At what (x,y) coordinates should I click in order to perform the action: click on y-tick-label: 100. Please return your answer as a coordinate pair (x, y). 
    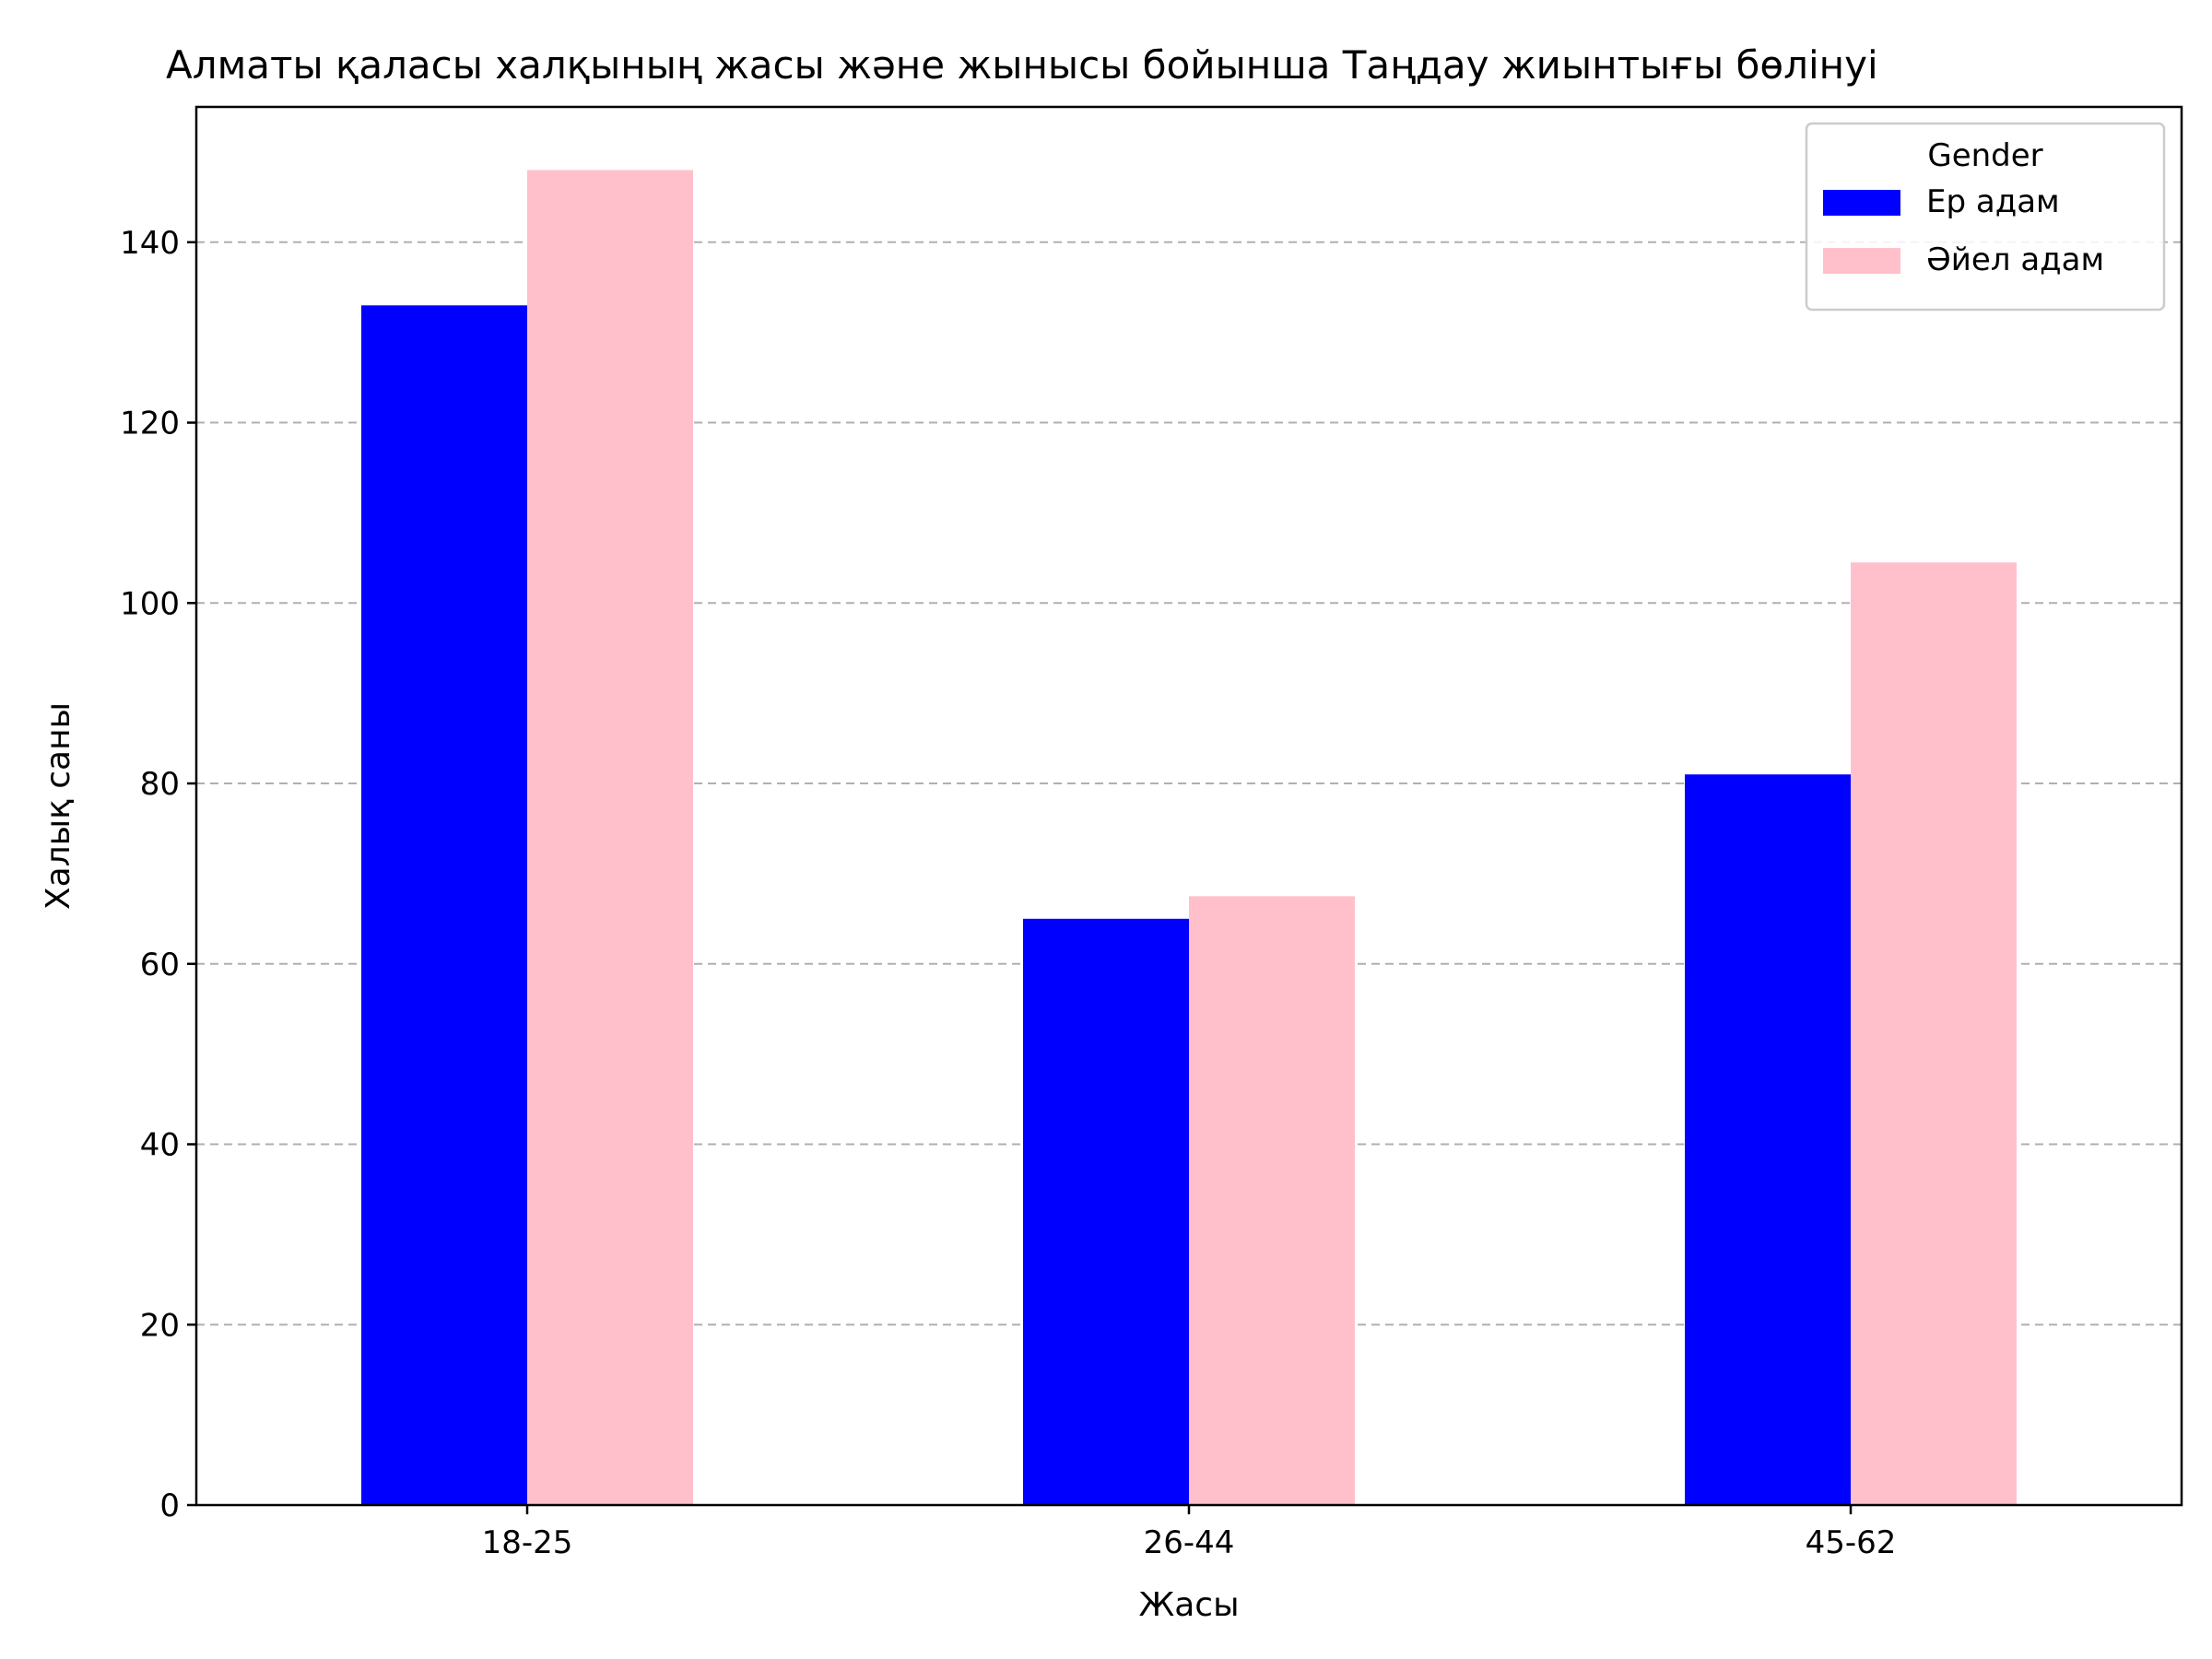
    Looking at the image, I should click on (150, 603).